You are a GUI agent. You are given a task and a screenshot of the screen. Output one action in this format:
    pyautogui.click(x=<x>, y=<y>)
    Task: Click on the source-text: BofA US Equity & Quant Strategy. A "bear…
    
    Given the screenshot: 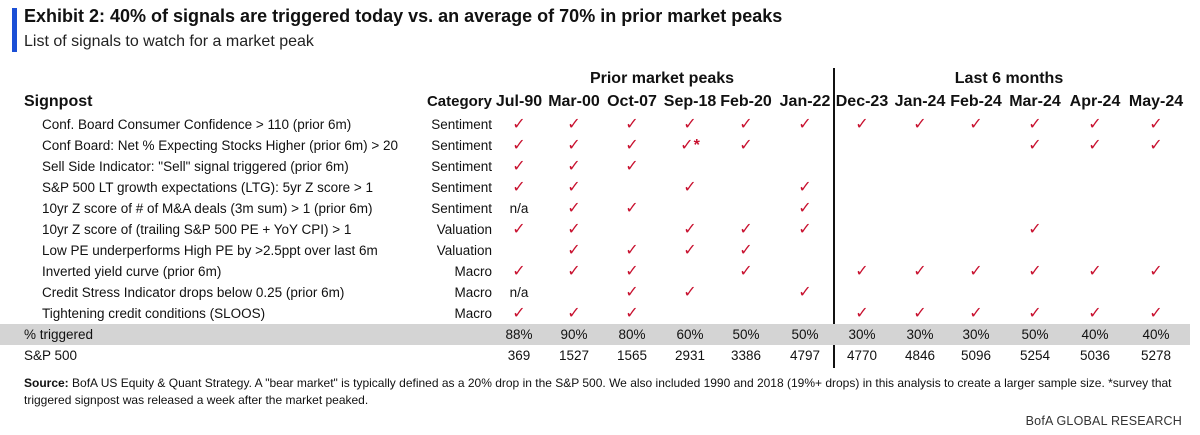 What is the action you would take?
    pyautogui.click(x=598, y=391)
    